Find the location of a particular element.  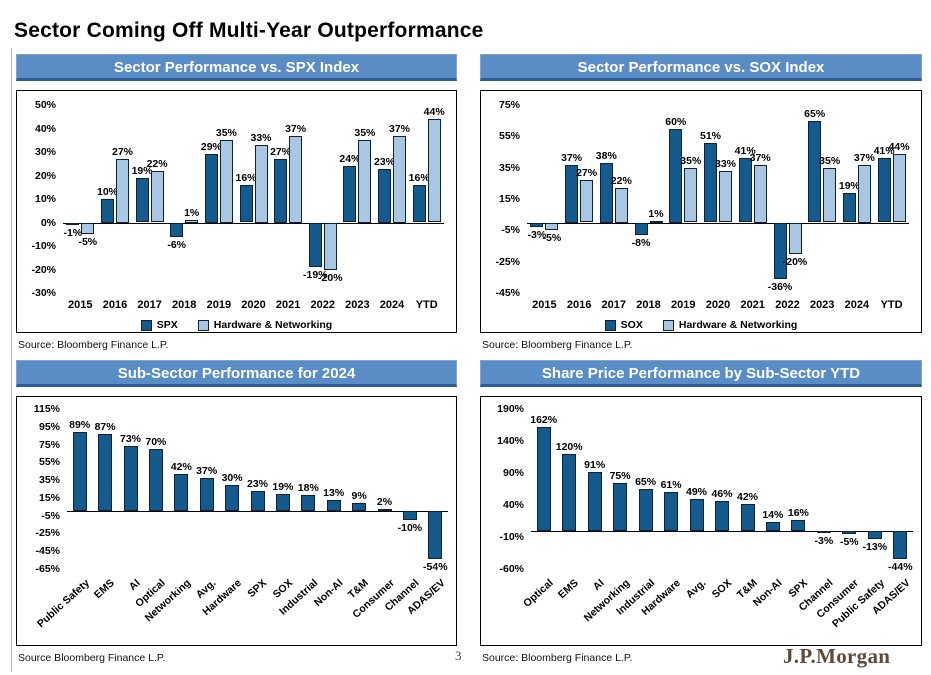

y-axis-tick: 40% is located at coordinates (45, 128).